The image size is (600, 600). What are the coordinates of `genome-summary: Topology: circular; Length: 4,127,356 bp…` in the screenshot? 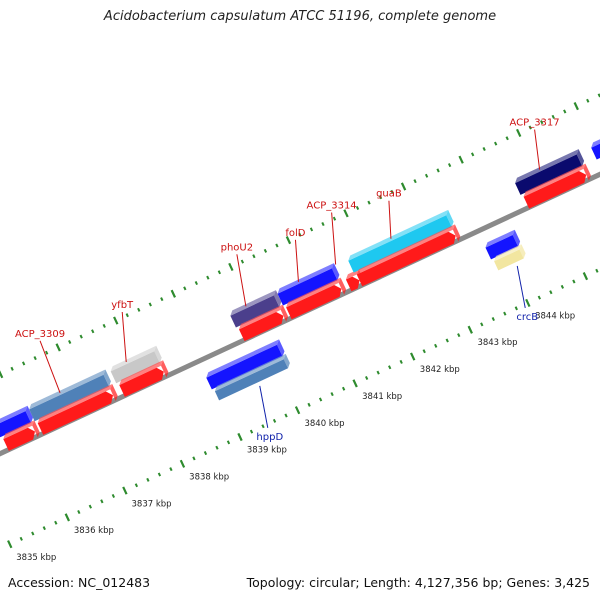 It's located at (418, 582).